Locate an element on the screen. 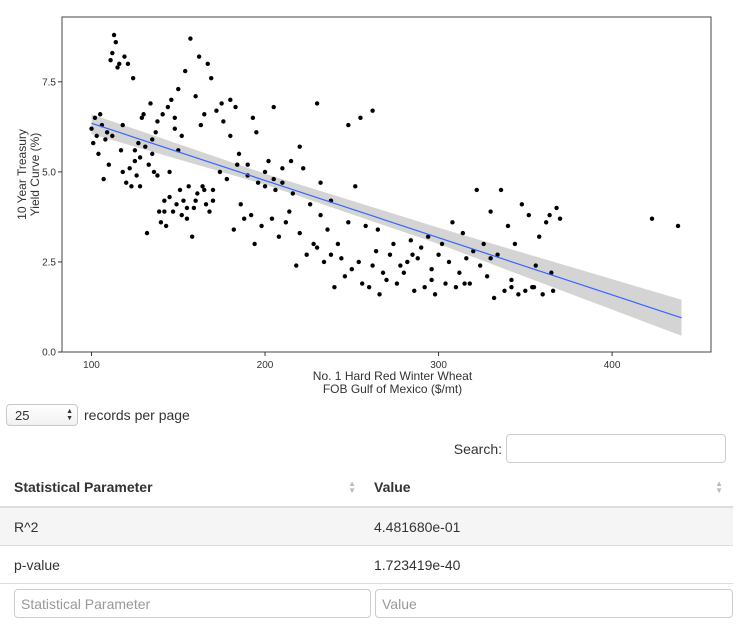  filter-value-input is located at coordinates (554, 603).